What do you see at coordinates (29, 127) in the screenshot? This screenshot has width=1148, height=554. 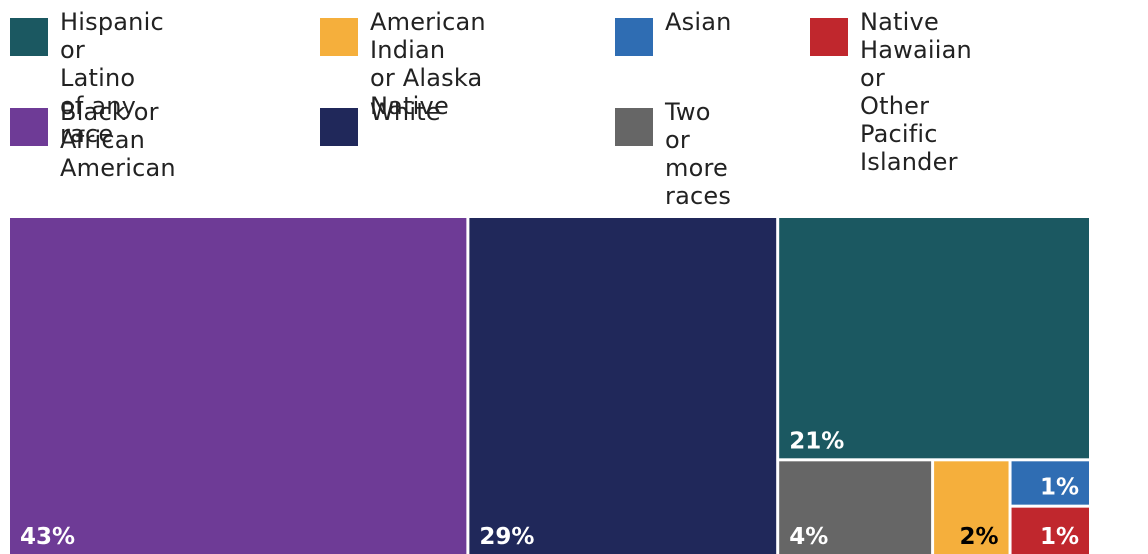 I see `legend-swatch-black` at bounding box center [29, 127].